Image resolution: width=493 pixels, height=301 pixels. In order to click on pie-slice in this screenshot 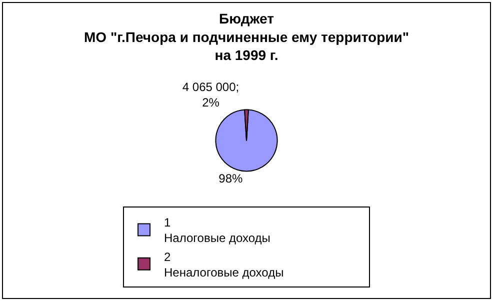, I will do `click(246, 140)`.